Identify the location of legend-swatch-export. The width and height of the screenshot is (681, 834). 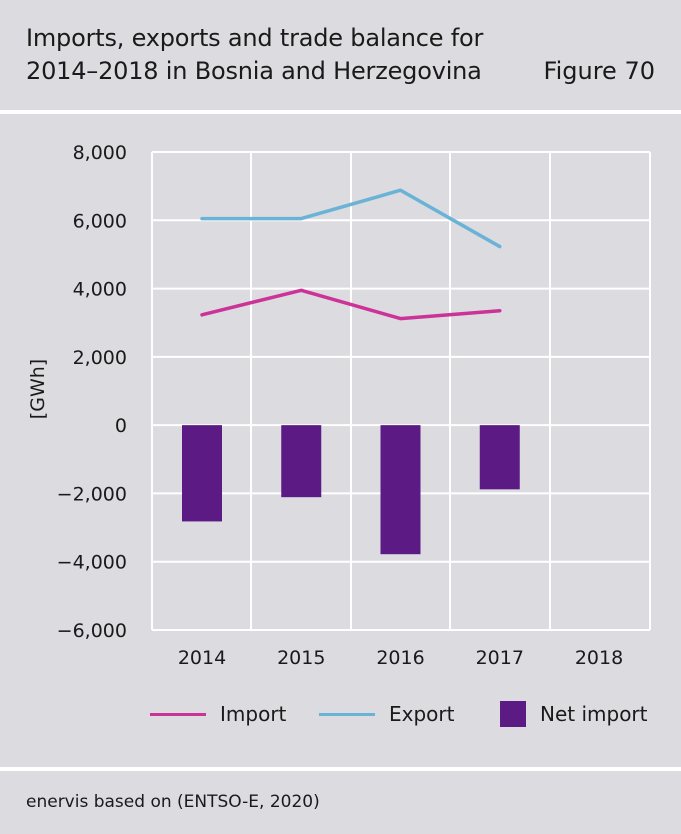
(347, 714).